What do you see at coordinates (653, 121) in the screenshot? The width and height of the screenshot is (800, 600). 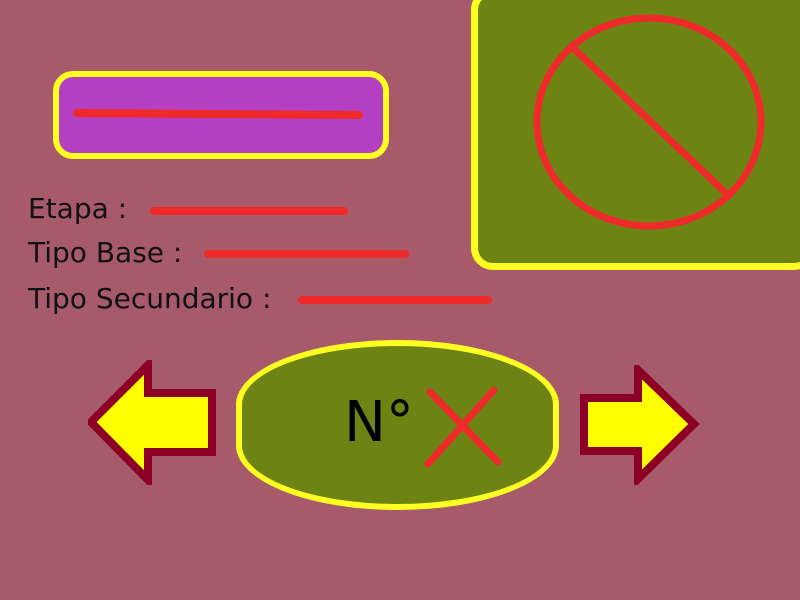 I see `no-image-icon` at bounding box center [653, 121].